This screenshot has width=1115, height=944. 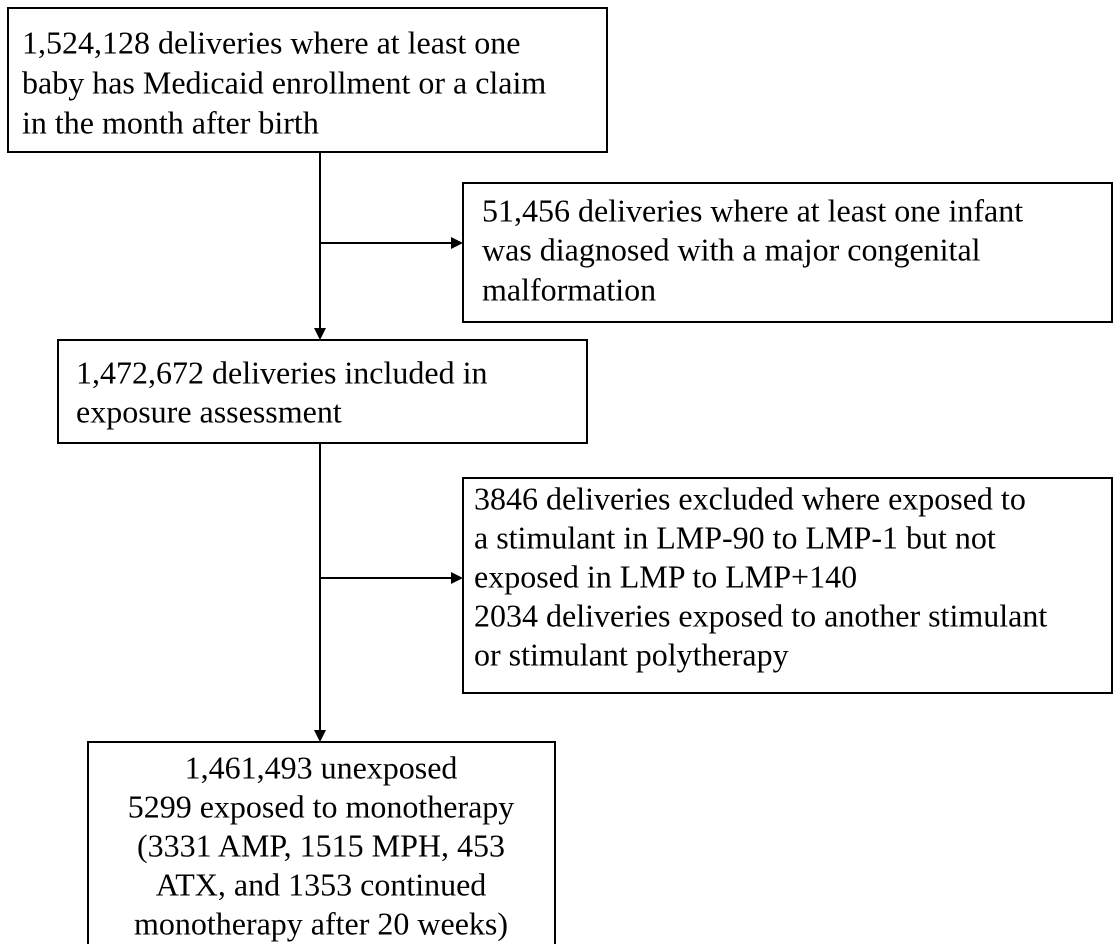 I want to click on node-text: 5299 exposed to monotherapy, so click(x=321, y=806).